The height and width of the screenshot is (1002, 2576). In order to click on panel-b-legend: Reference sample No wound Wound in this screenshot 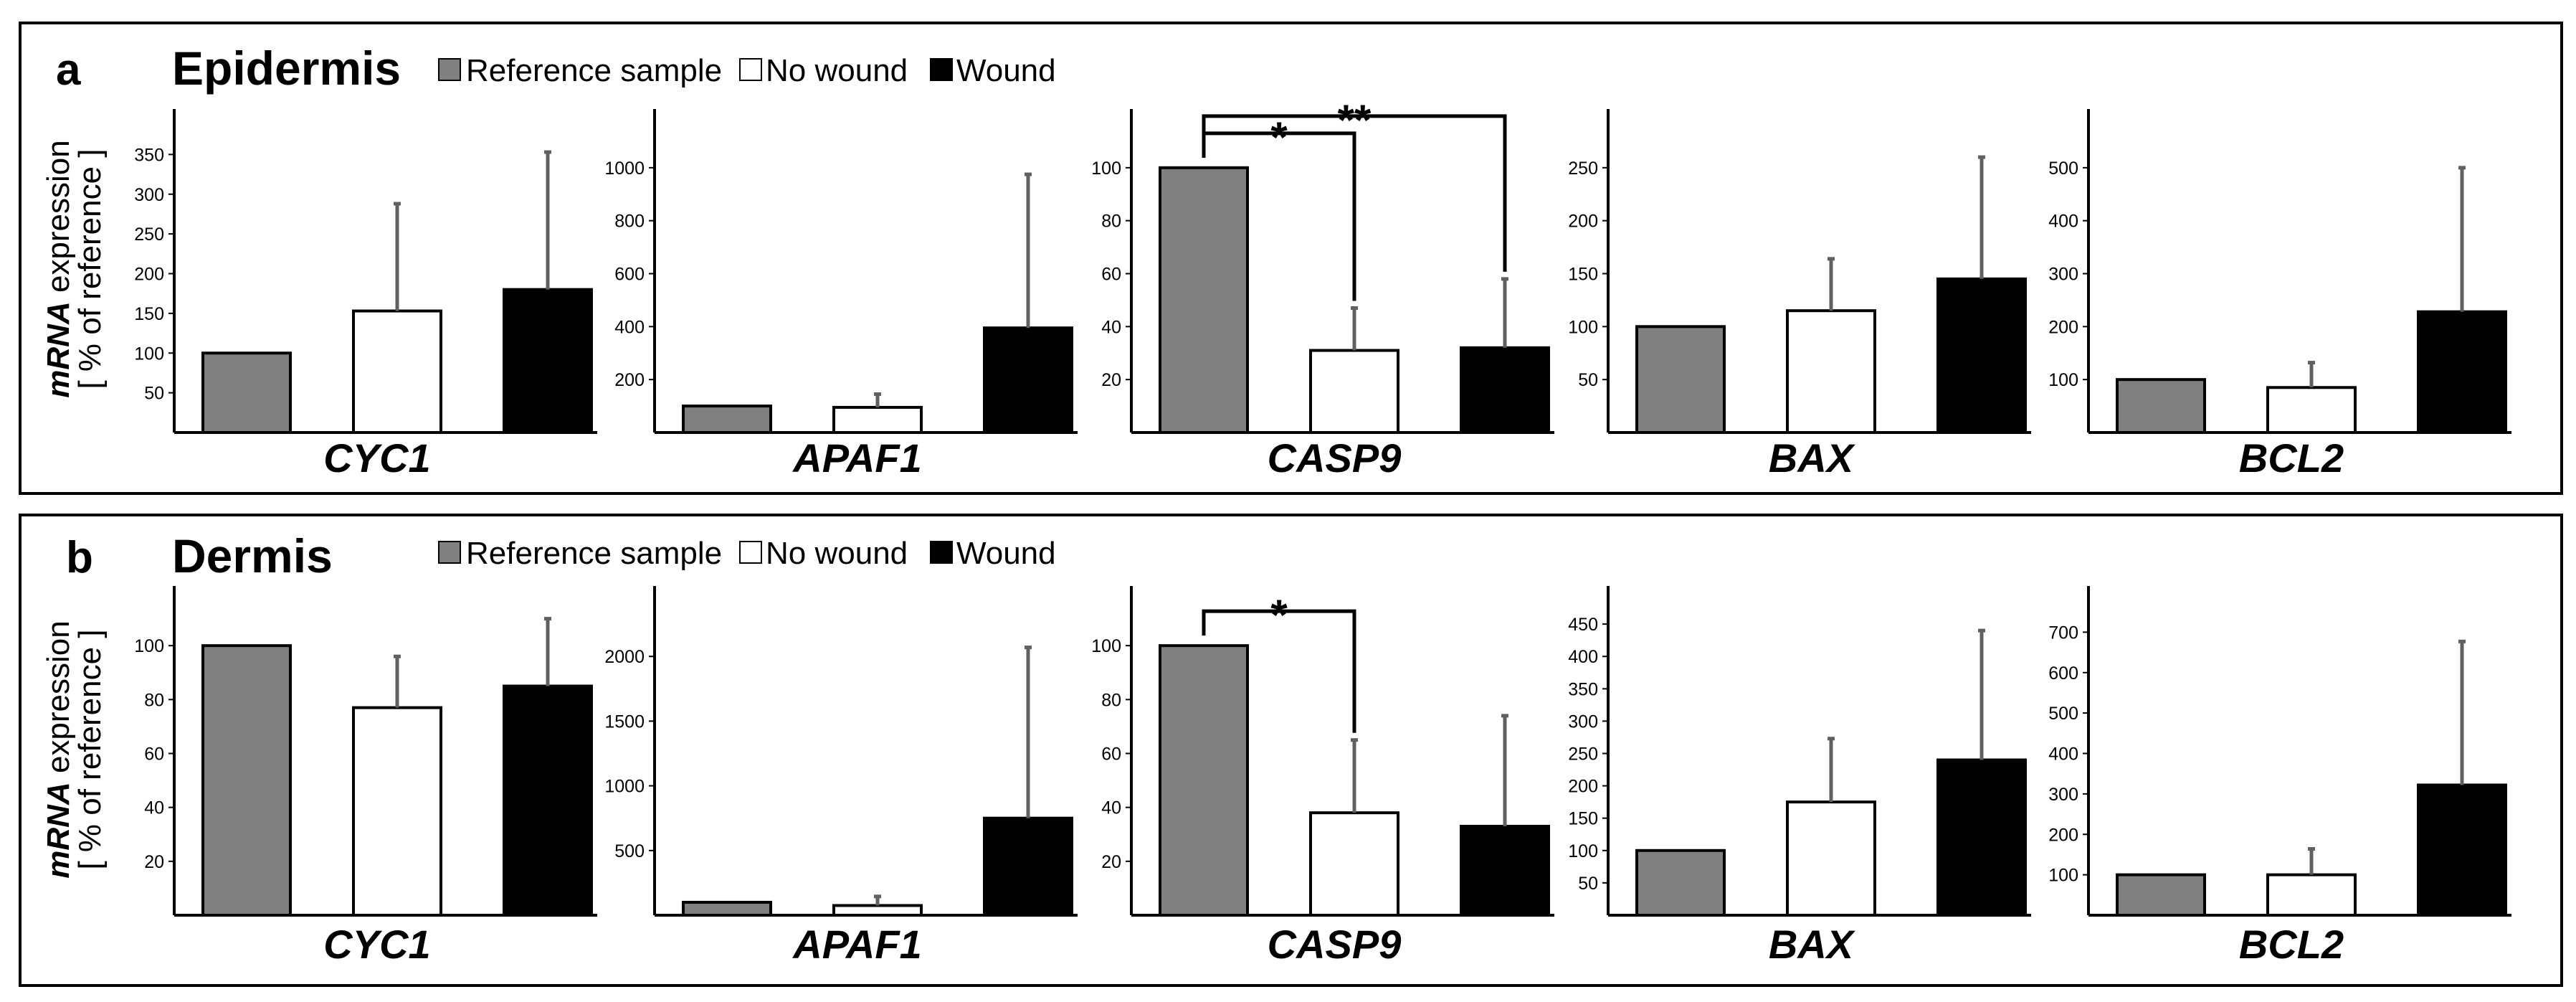, I will do `click(747, 553)`.